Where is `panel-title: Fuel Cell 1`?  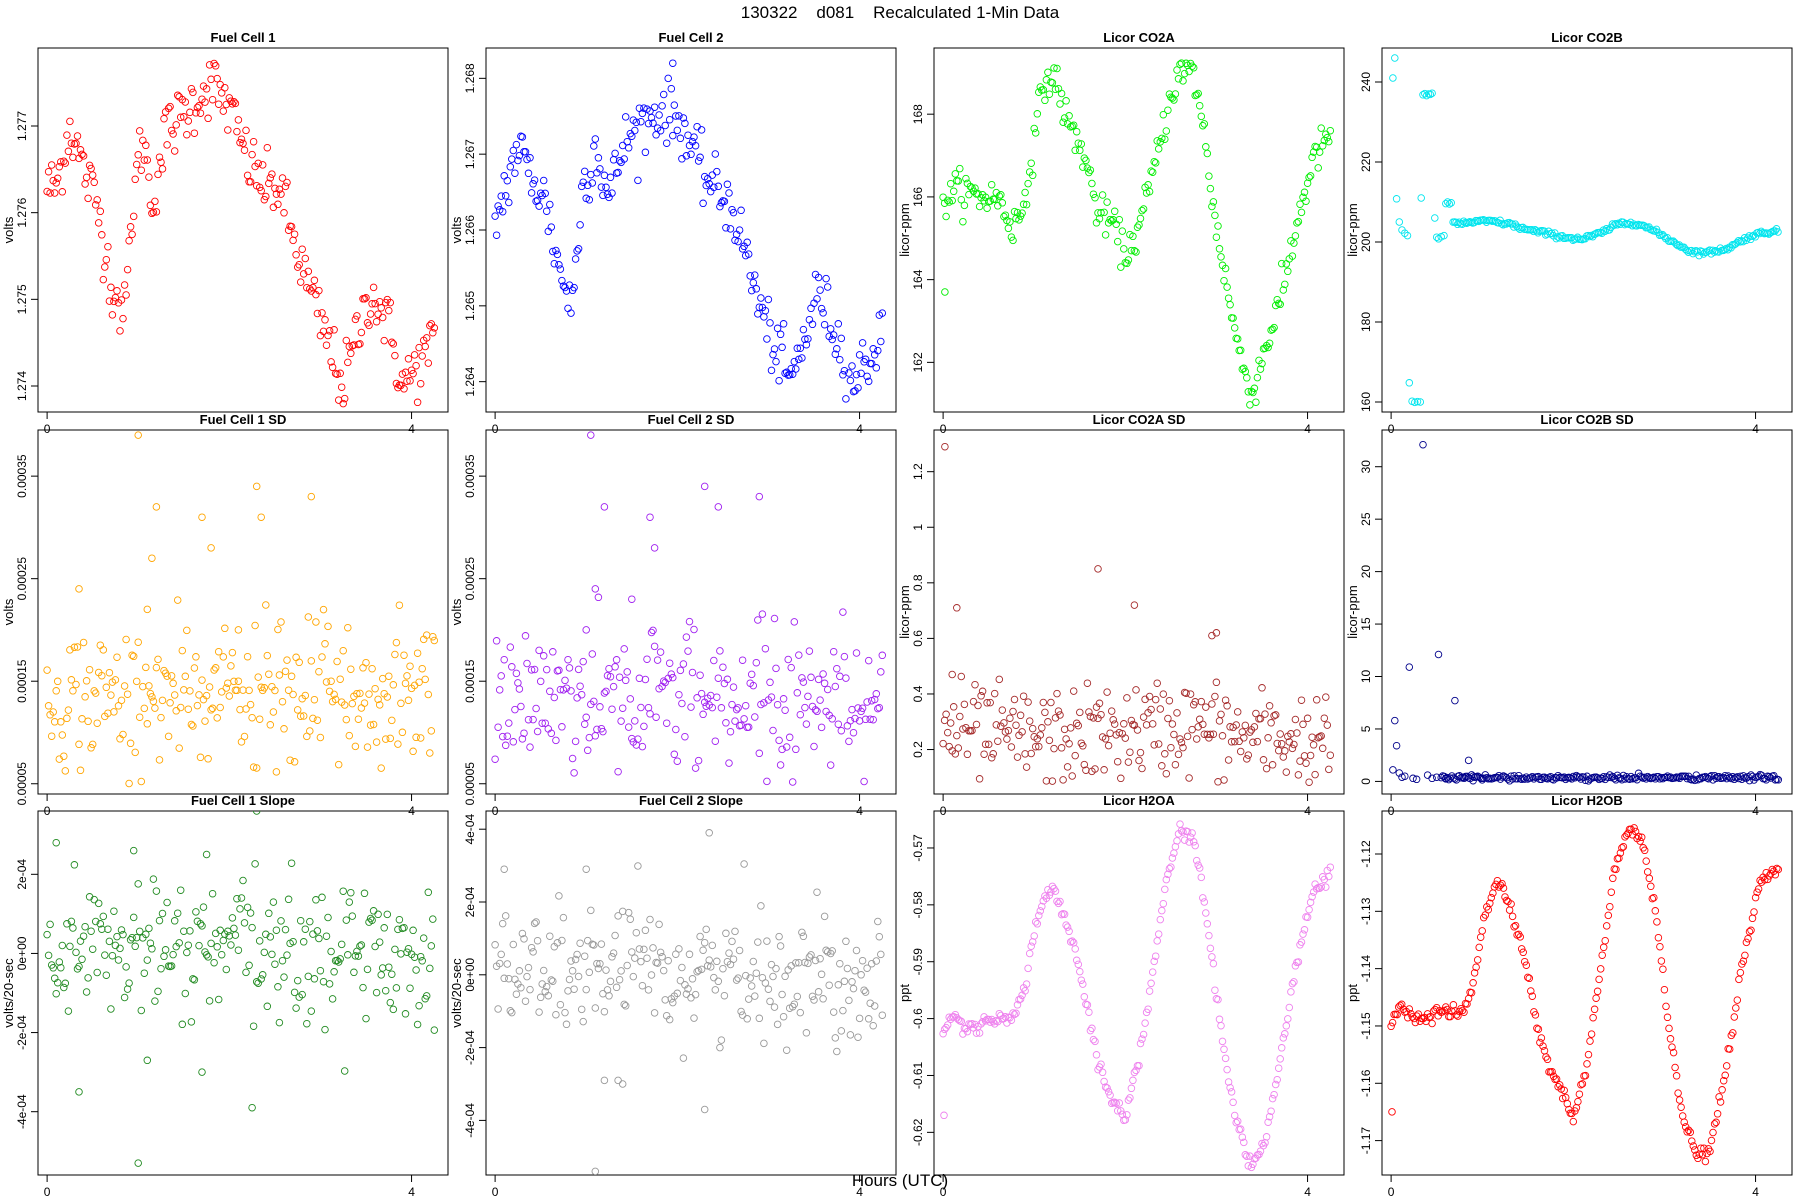
panel-title: Fuel Cell 1 is located at coordinates (242, 37).